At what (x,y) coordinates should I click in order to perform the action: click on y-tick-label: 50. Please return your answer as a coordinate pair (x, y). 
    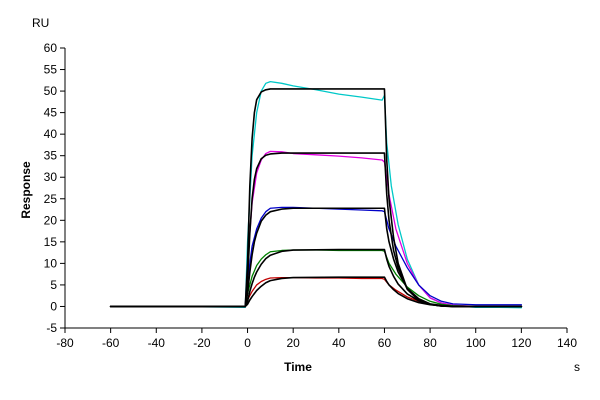
    Looking at the image, I should click on (51, 91).